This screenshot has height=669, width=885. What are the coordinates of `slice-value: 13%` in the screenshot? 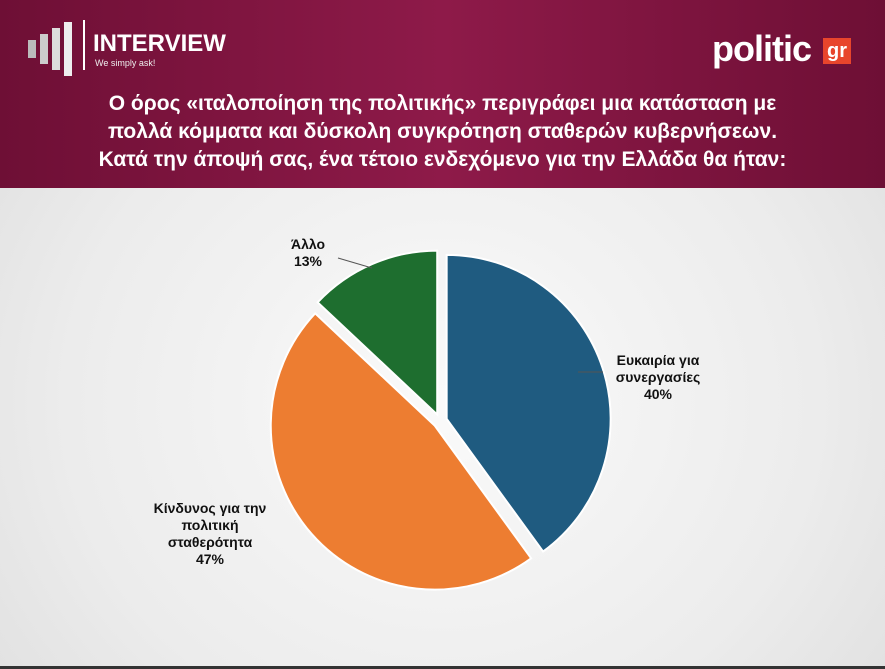 It's located at (308, 261).